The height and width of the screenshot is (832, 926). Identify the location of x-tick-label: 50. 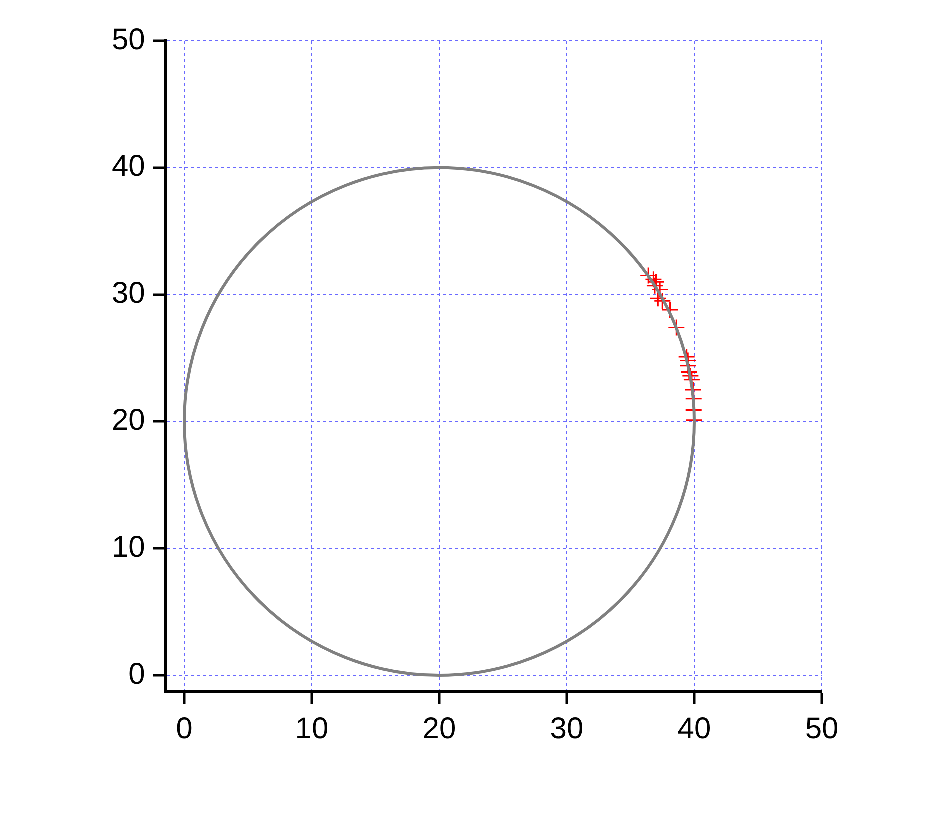
(822, 729).